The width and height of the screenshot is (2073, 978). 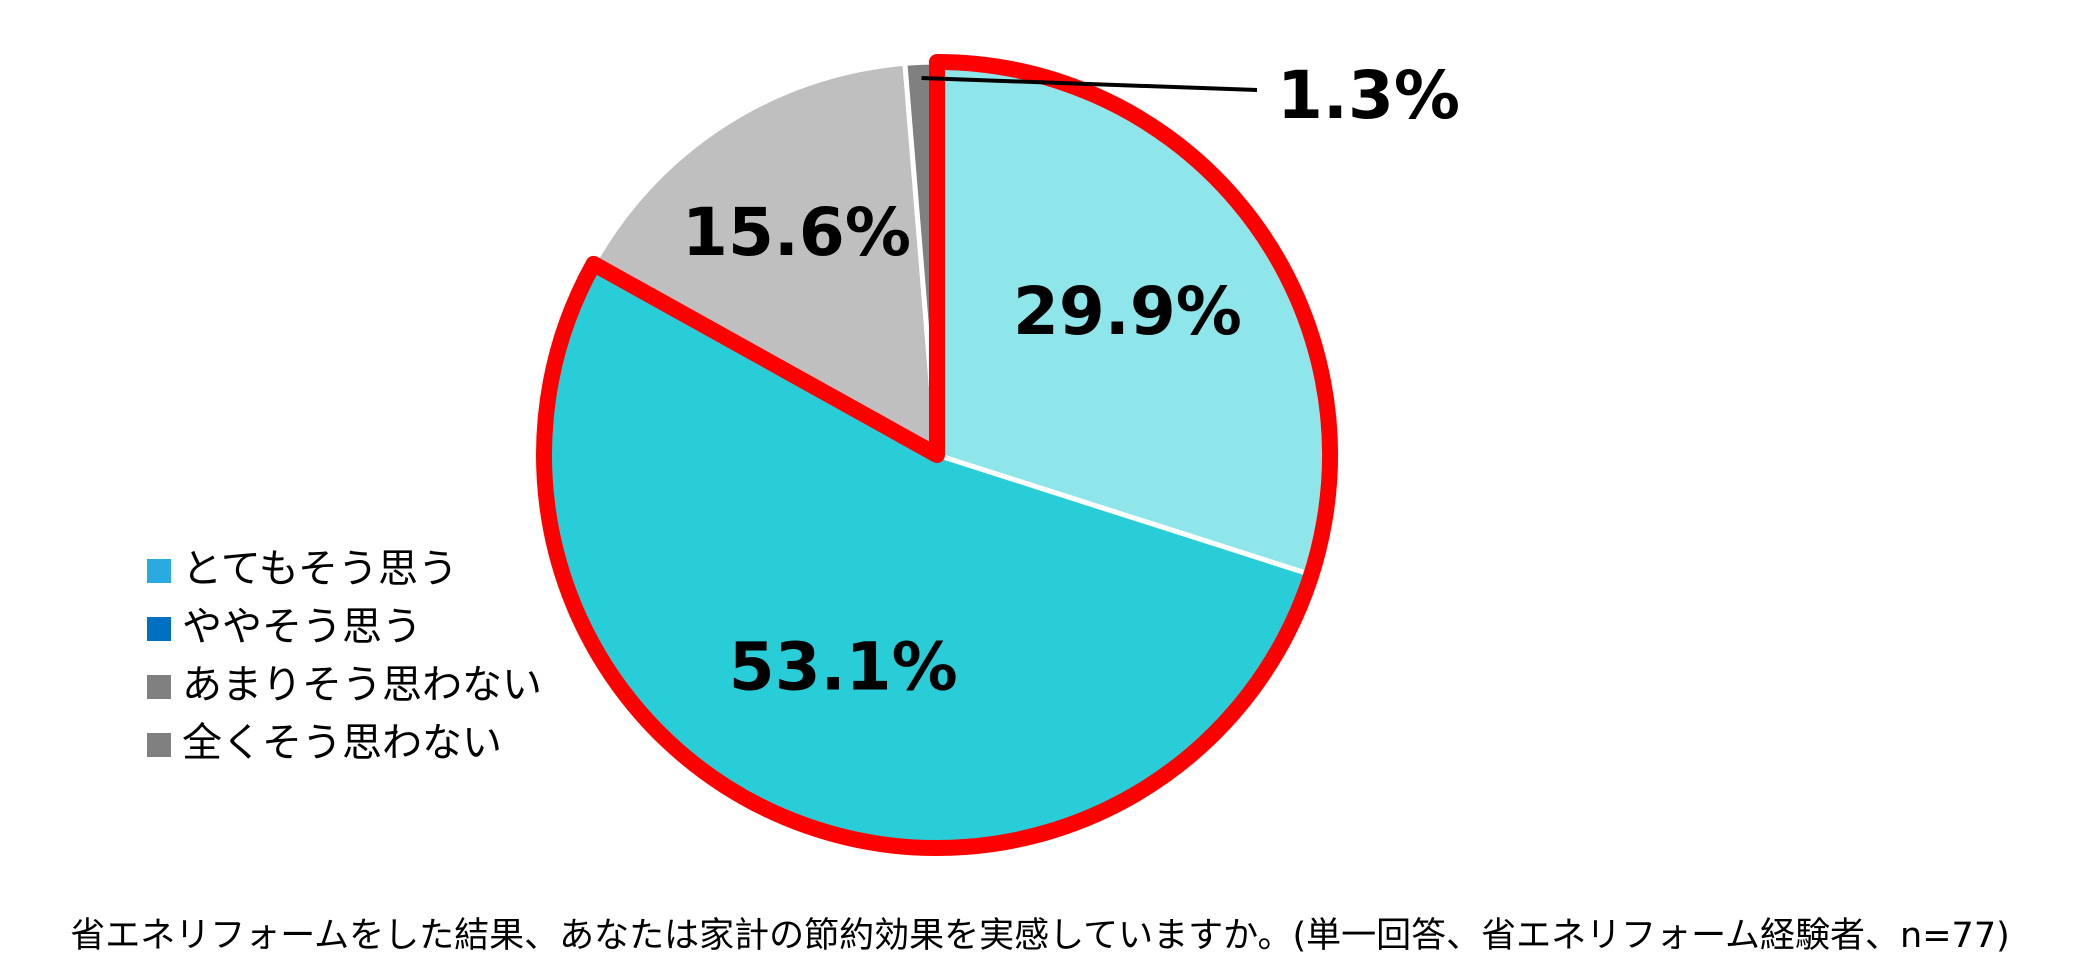 I want to click on data-label: 15.6%, so click(x=796, y=232).